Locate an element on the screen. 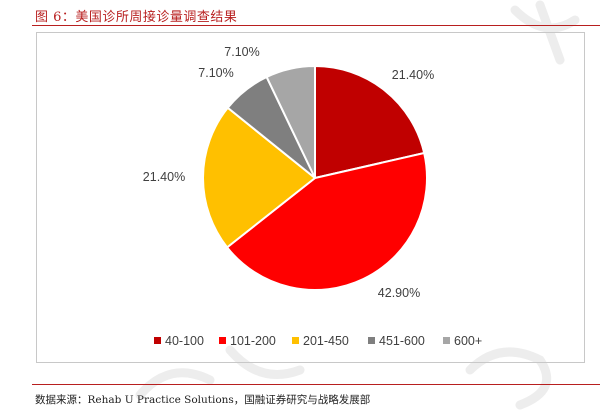  chart-legend: 40-100 101-200 201-450 451-600 600+ is located at coordinates (318, 341).